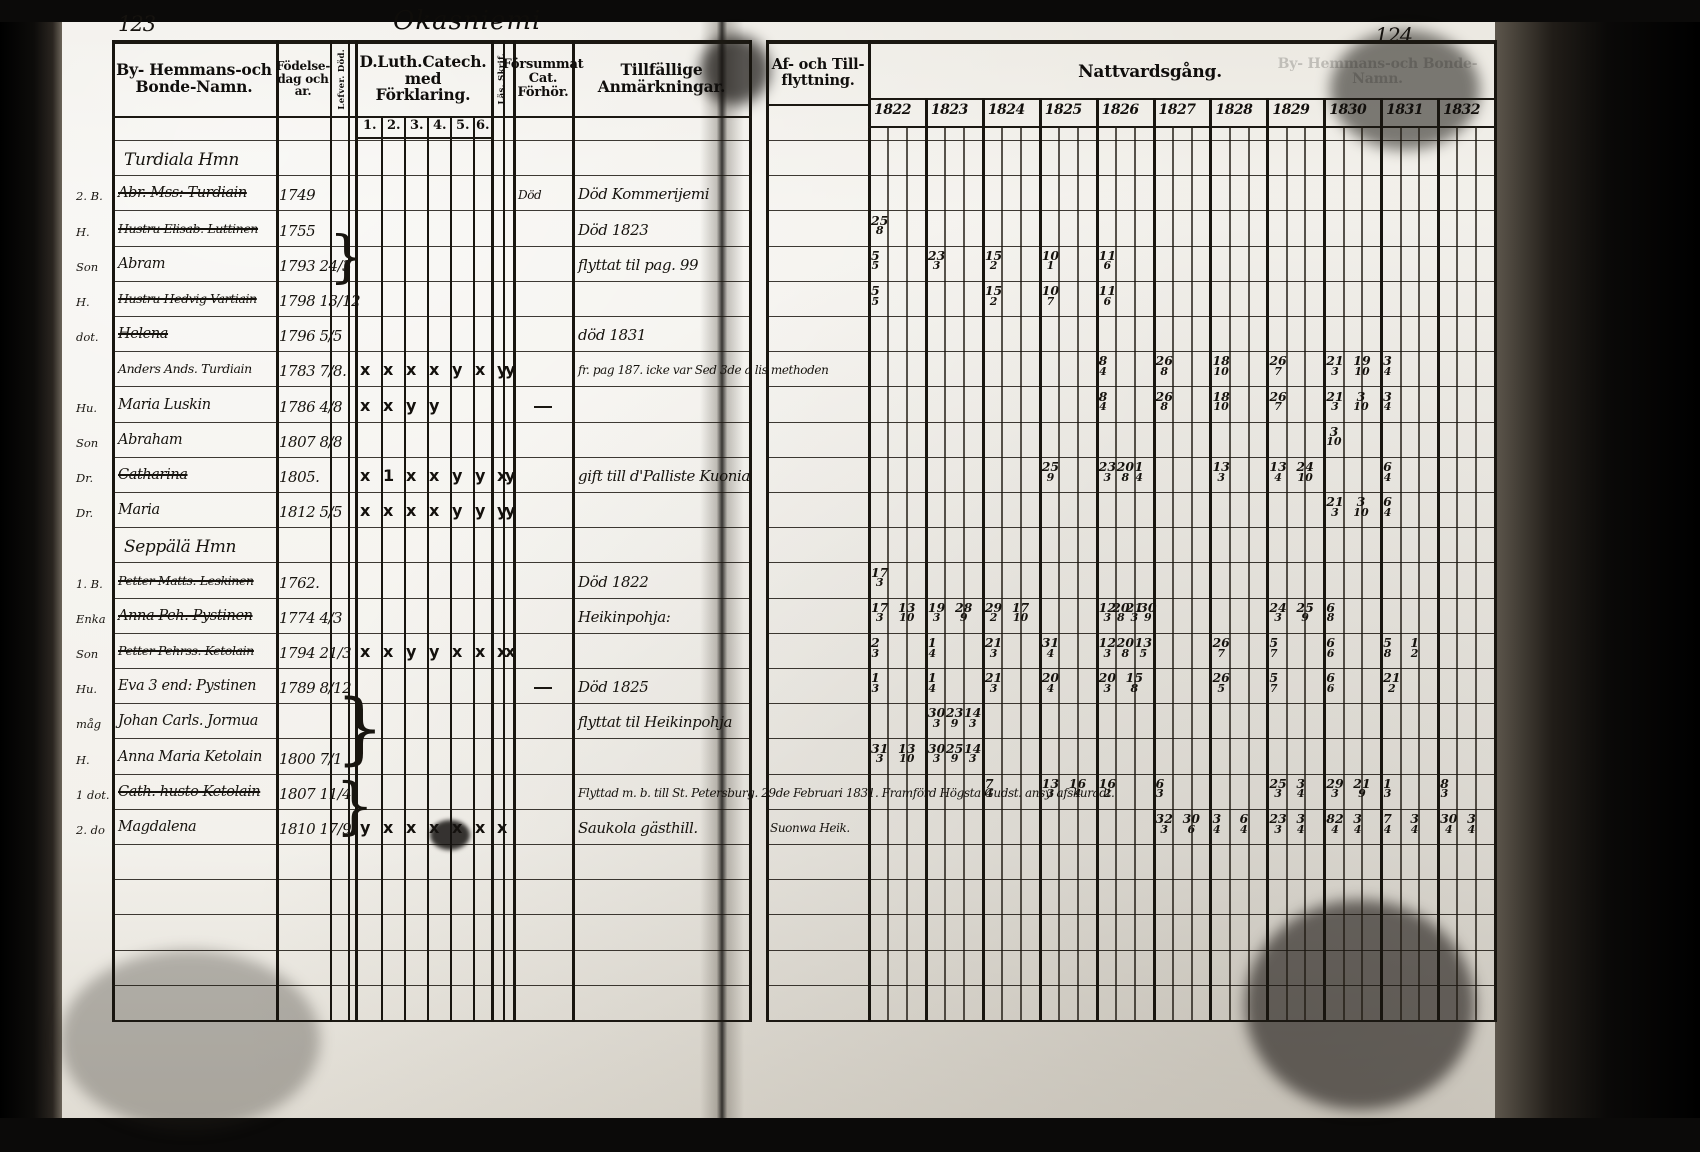 The image size is (1700, 1152). I want to click on birth-date: 1794 21/3, so click(315, 653).